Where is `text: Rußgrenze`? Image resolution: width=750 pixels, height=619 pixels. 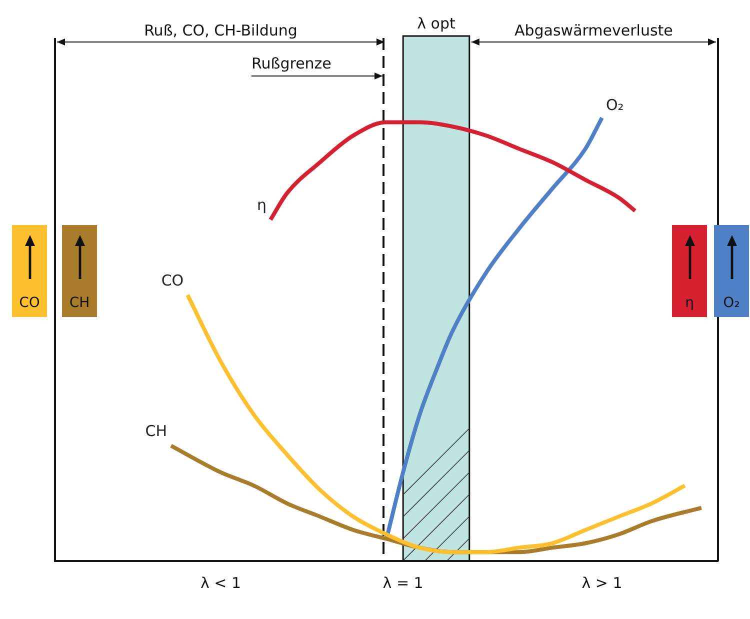
text: Rußgrenze is located at coordinates (292, 63).